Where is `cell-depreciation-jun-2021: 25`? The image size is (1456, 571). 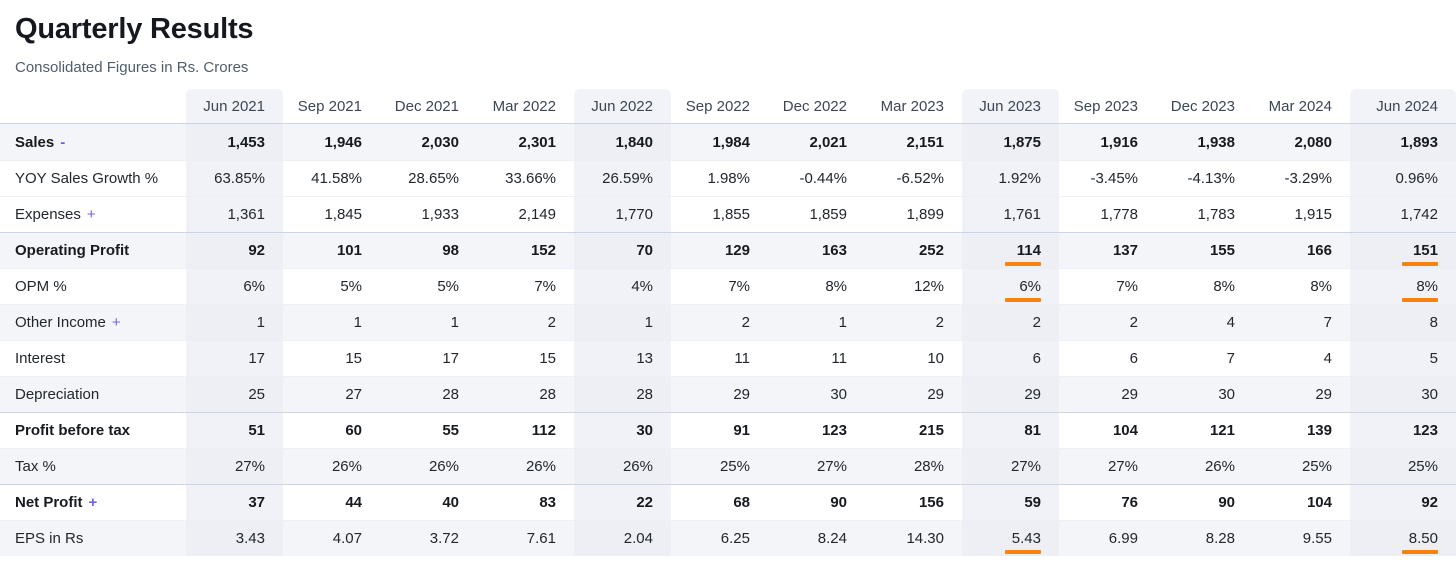
cell-depreciation-jun-2021: 25 is located at coordinates (234, 394).